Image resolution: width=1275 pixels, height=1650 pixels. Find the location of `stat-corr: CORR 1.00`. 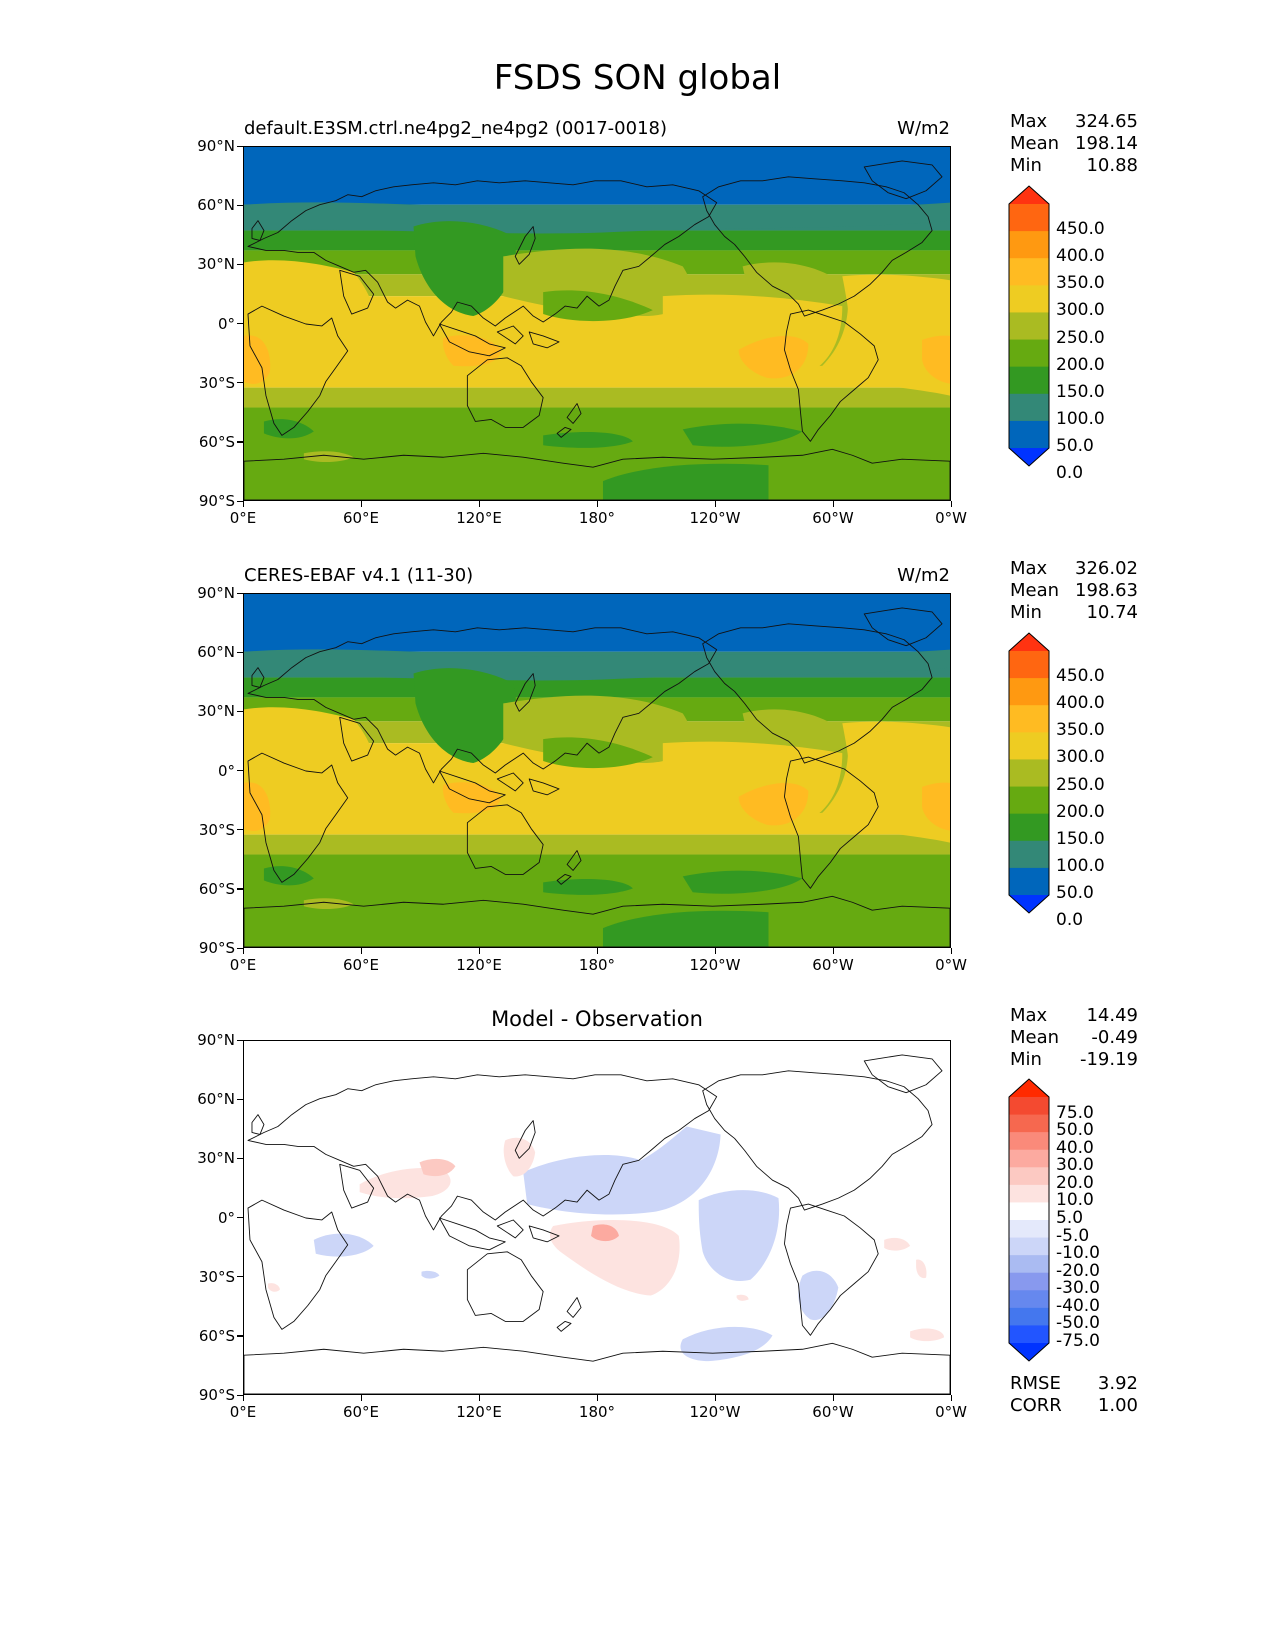

stat-corr: CORR 1.00 is located at coordinates (1074, 1405).